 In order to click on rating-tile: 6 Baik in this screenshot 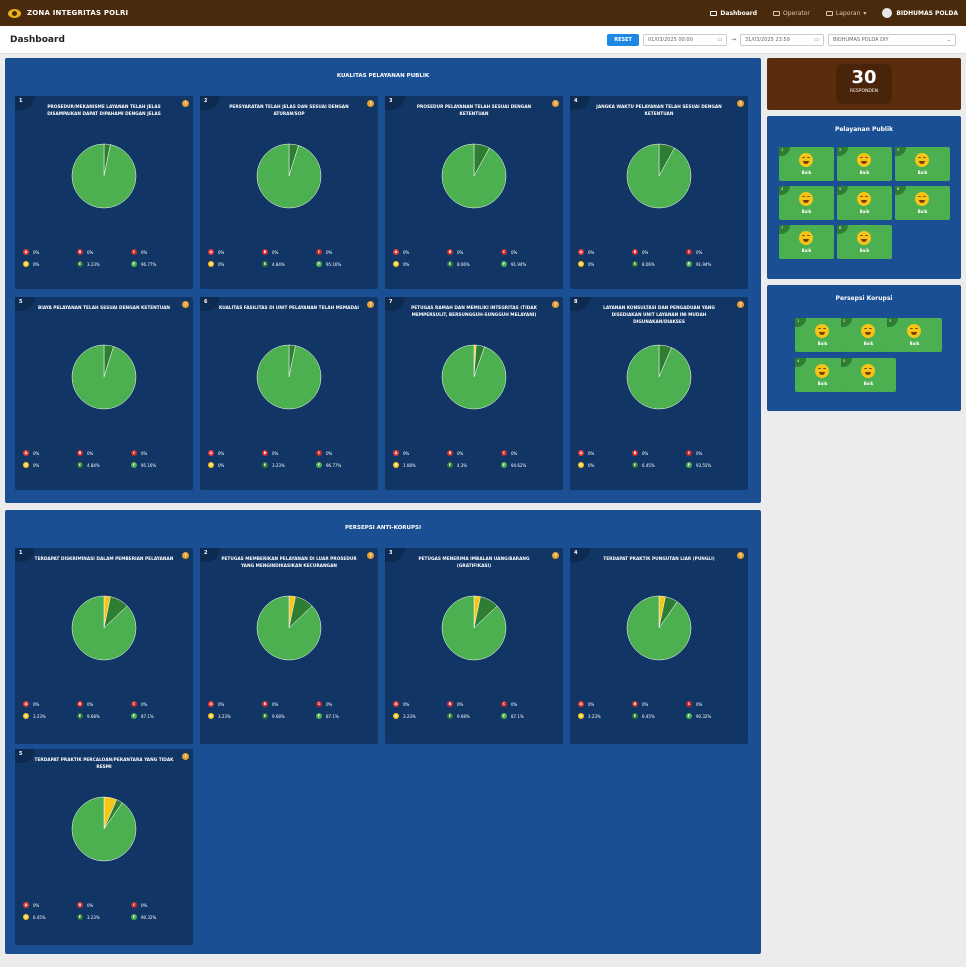, I will do `click(922, 203)`.